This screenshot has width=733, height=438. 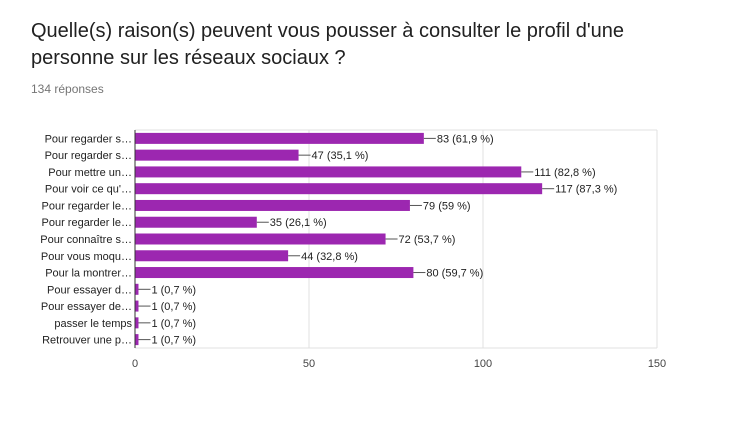 I want to click on x-tick-label: 150, so click(x=657, y=364).